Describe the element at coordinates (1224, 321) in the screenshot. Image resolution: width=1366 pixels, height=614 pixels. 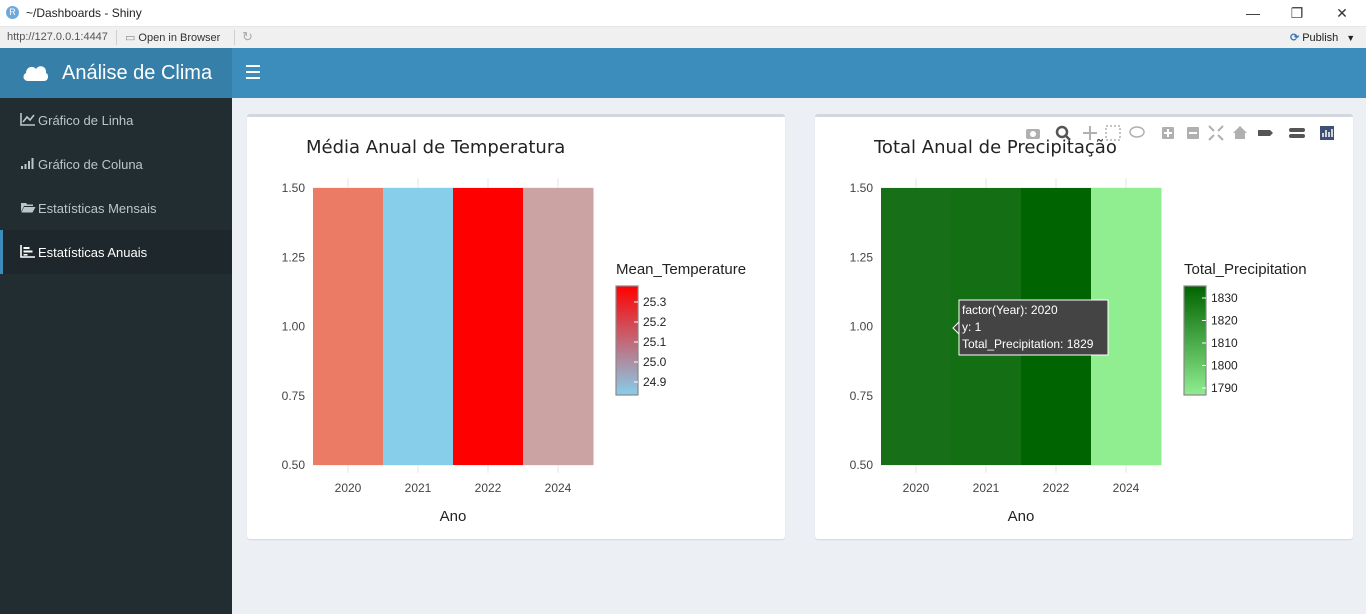
I see `legend-tick-label: 1820` at that location.